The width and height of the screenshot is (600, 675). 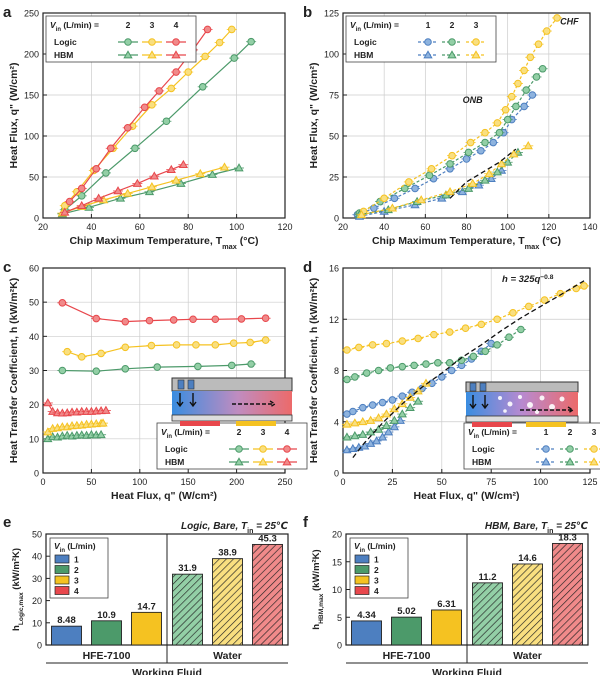 What do you see at coordinates (446, 604) in the screenshot?
I see `panel-f-bar-value-label: 6.31` at bounding box center [446, 604].